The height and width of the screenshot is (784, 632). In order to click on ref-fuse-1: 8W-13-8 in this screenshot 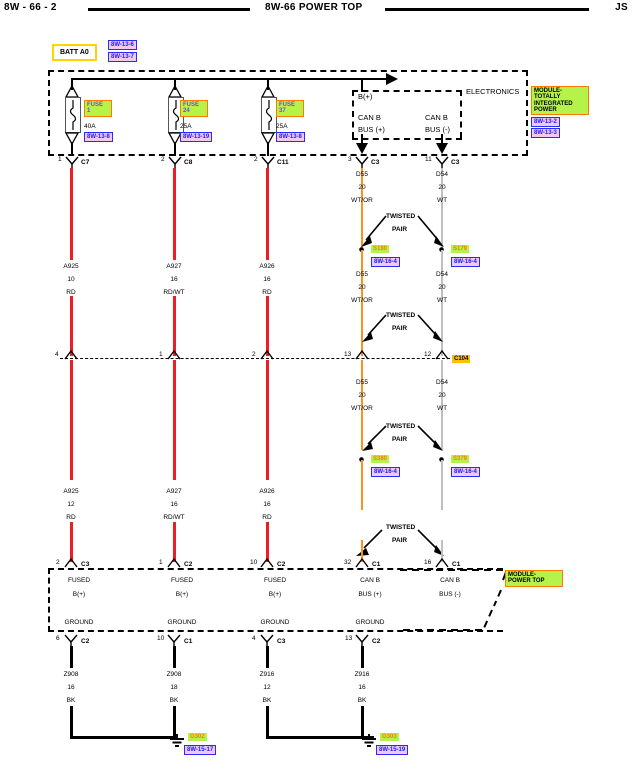, I will do `click(98, 137)`.